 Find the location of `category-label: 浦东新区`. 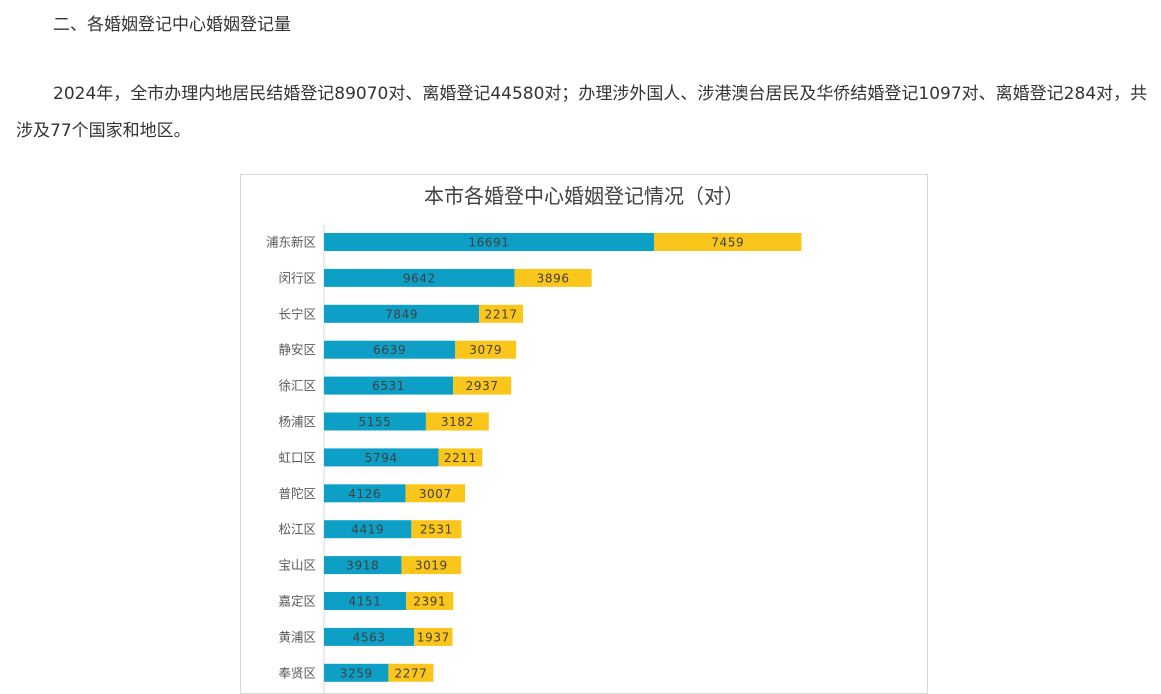

category-label: 浦东新区 is located at coordinates (291, 242).